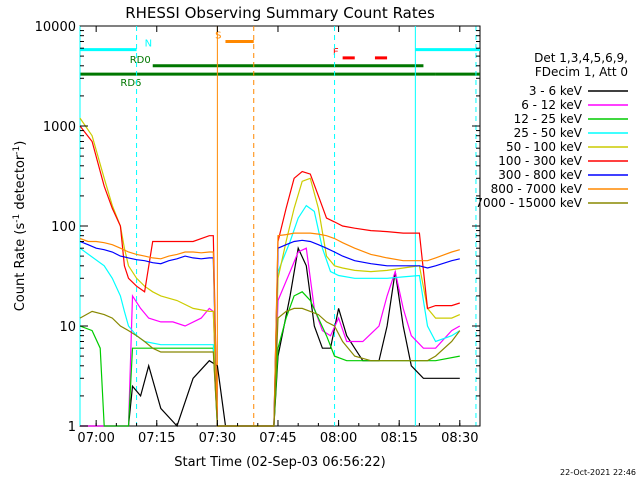  What do you see at coordinates (581, 58) in the screenshot?
I see `legend-header: Det 1,3,4,5,6,9,` at bounding box center [581, 58].